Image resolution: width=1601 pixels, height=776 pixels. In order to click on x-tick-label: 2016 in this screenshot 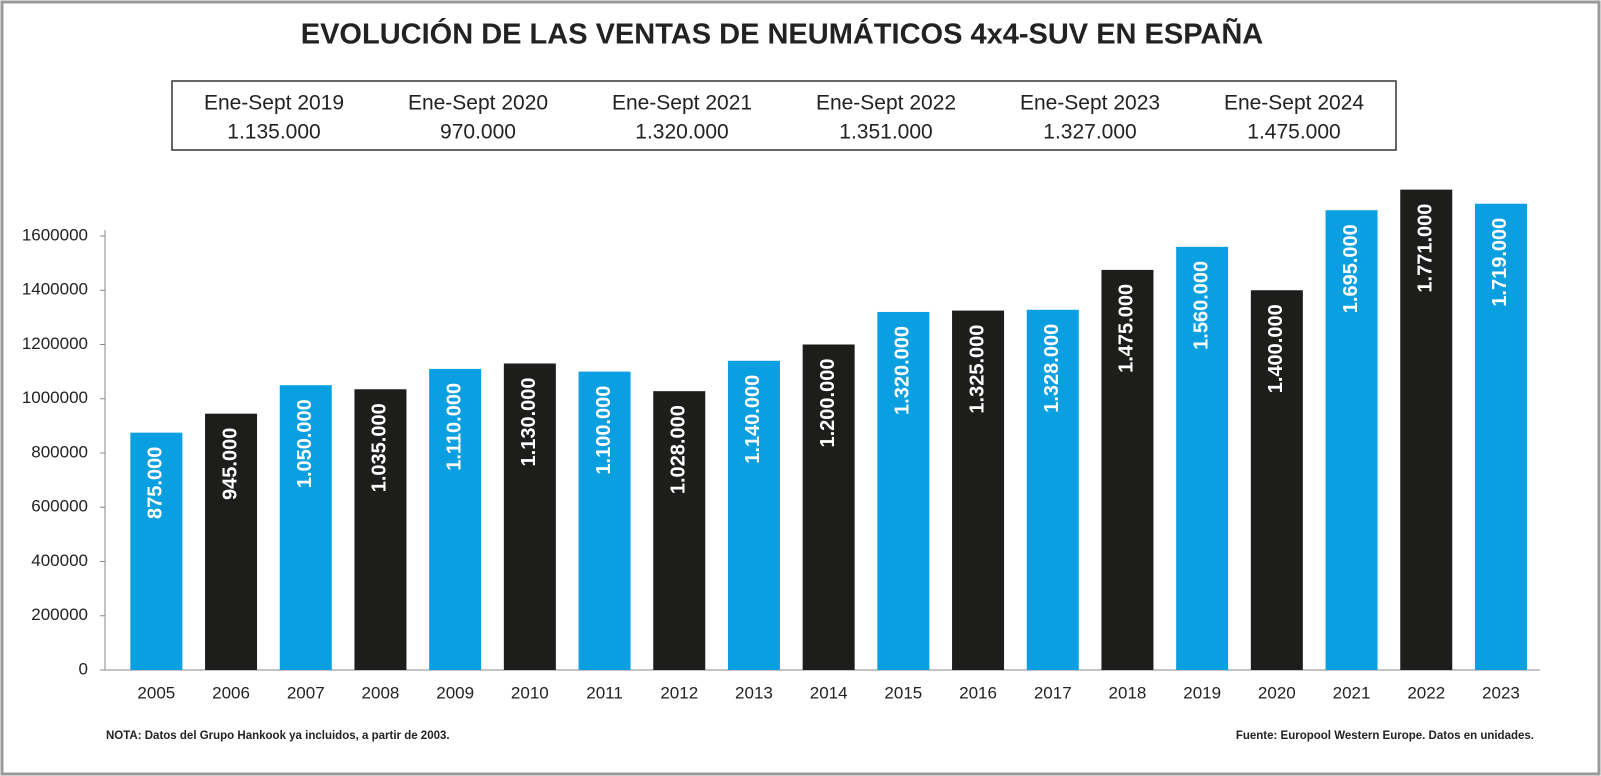, I will do `click(978, 692)`.